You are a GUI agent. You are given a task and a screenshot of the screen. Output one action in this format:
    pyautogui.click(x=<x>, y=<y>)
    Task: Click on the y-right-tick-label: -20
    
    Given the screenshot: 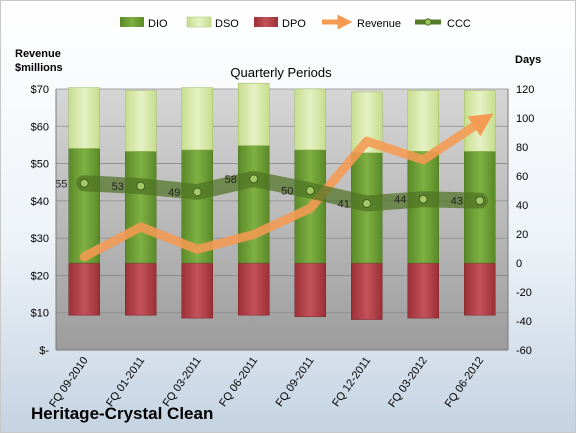 What is the action you would take?
    pyautogui.click(x=524, y=293)
    